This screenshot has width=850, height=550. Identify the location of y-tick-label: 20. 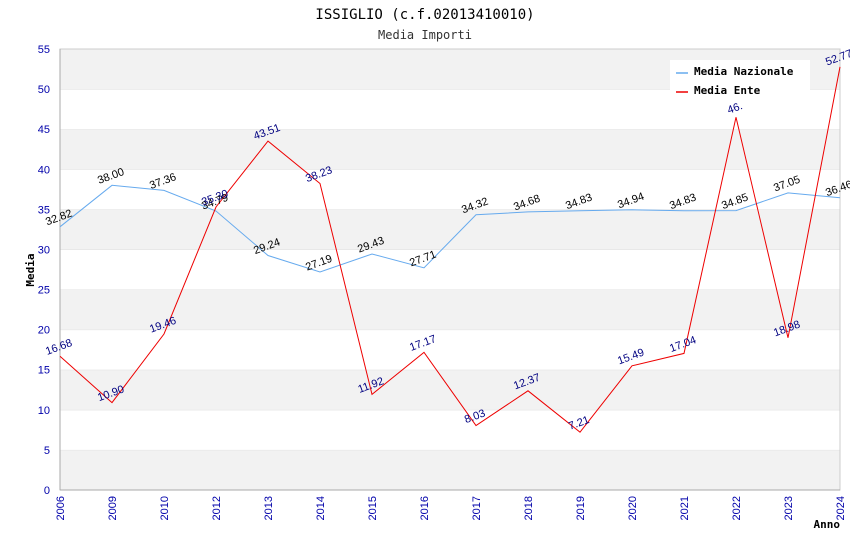
(44, 331).